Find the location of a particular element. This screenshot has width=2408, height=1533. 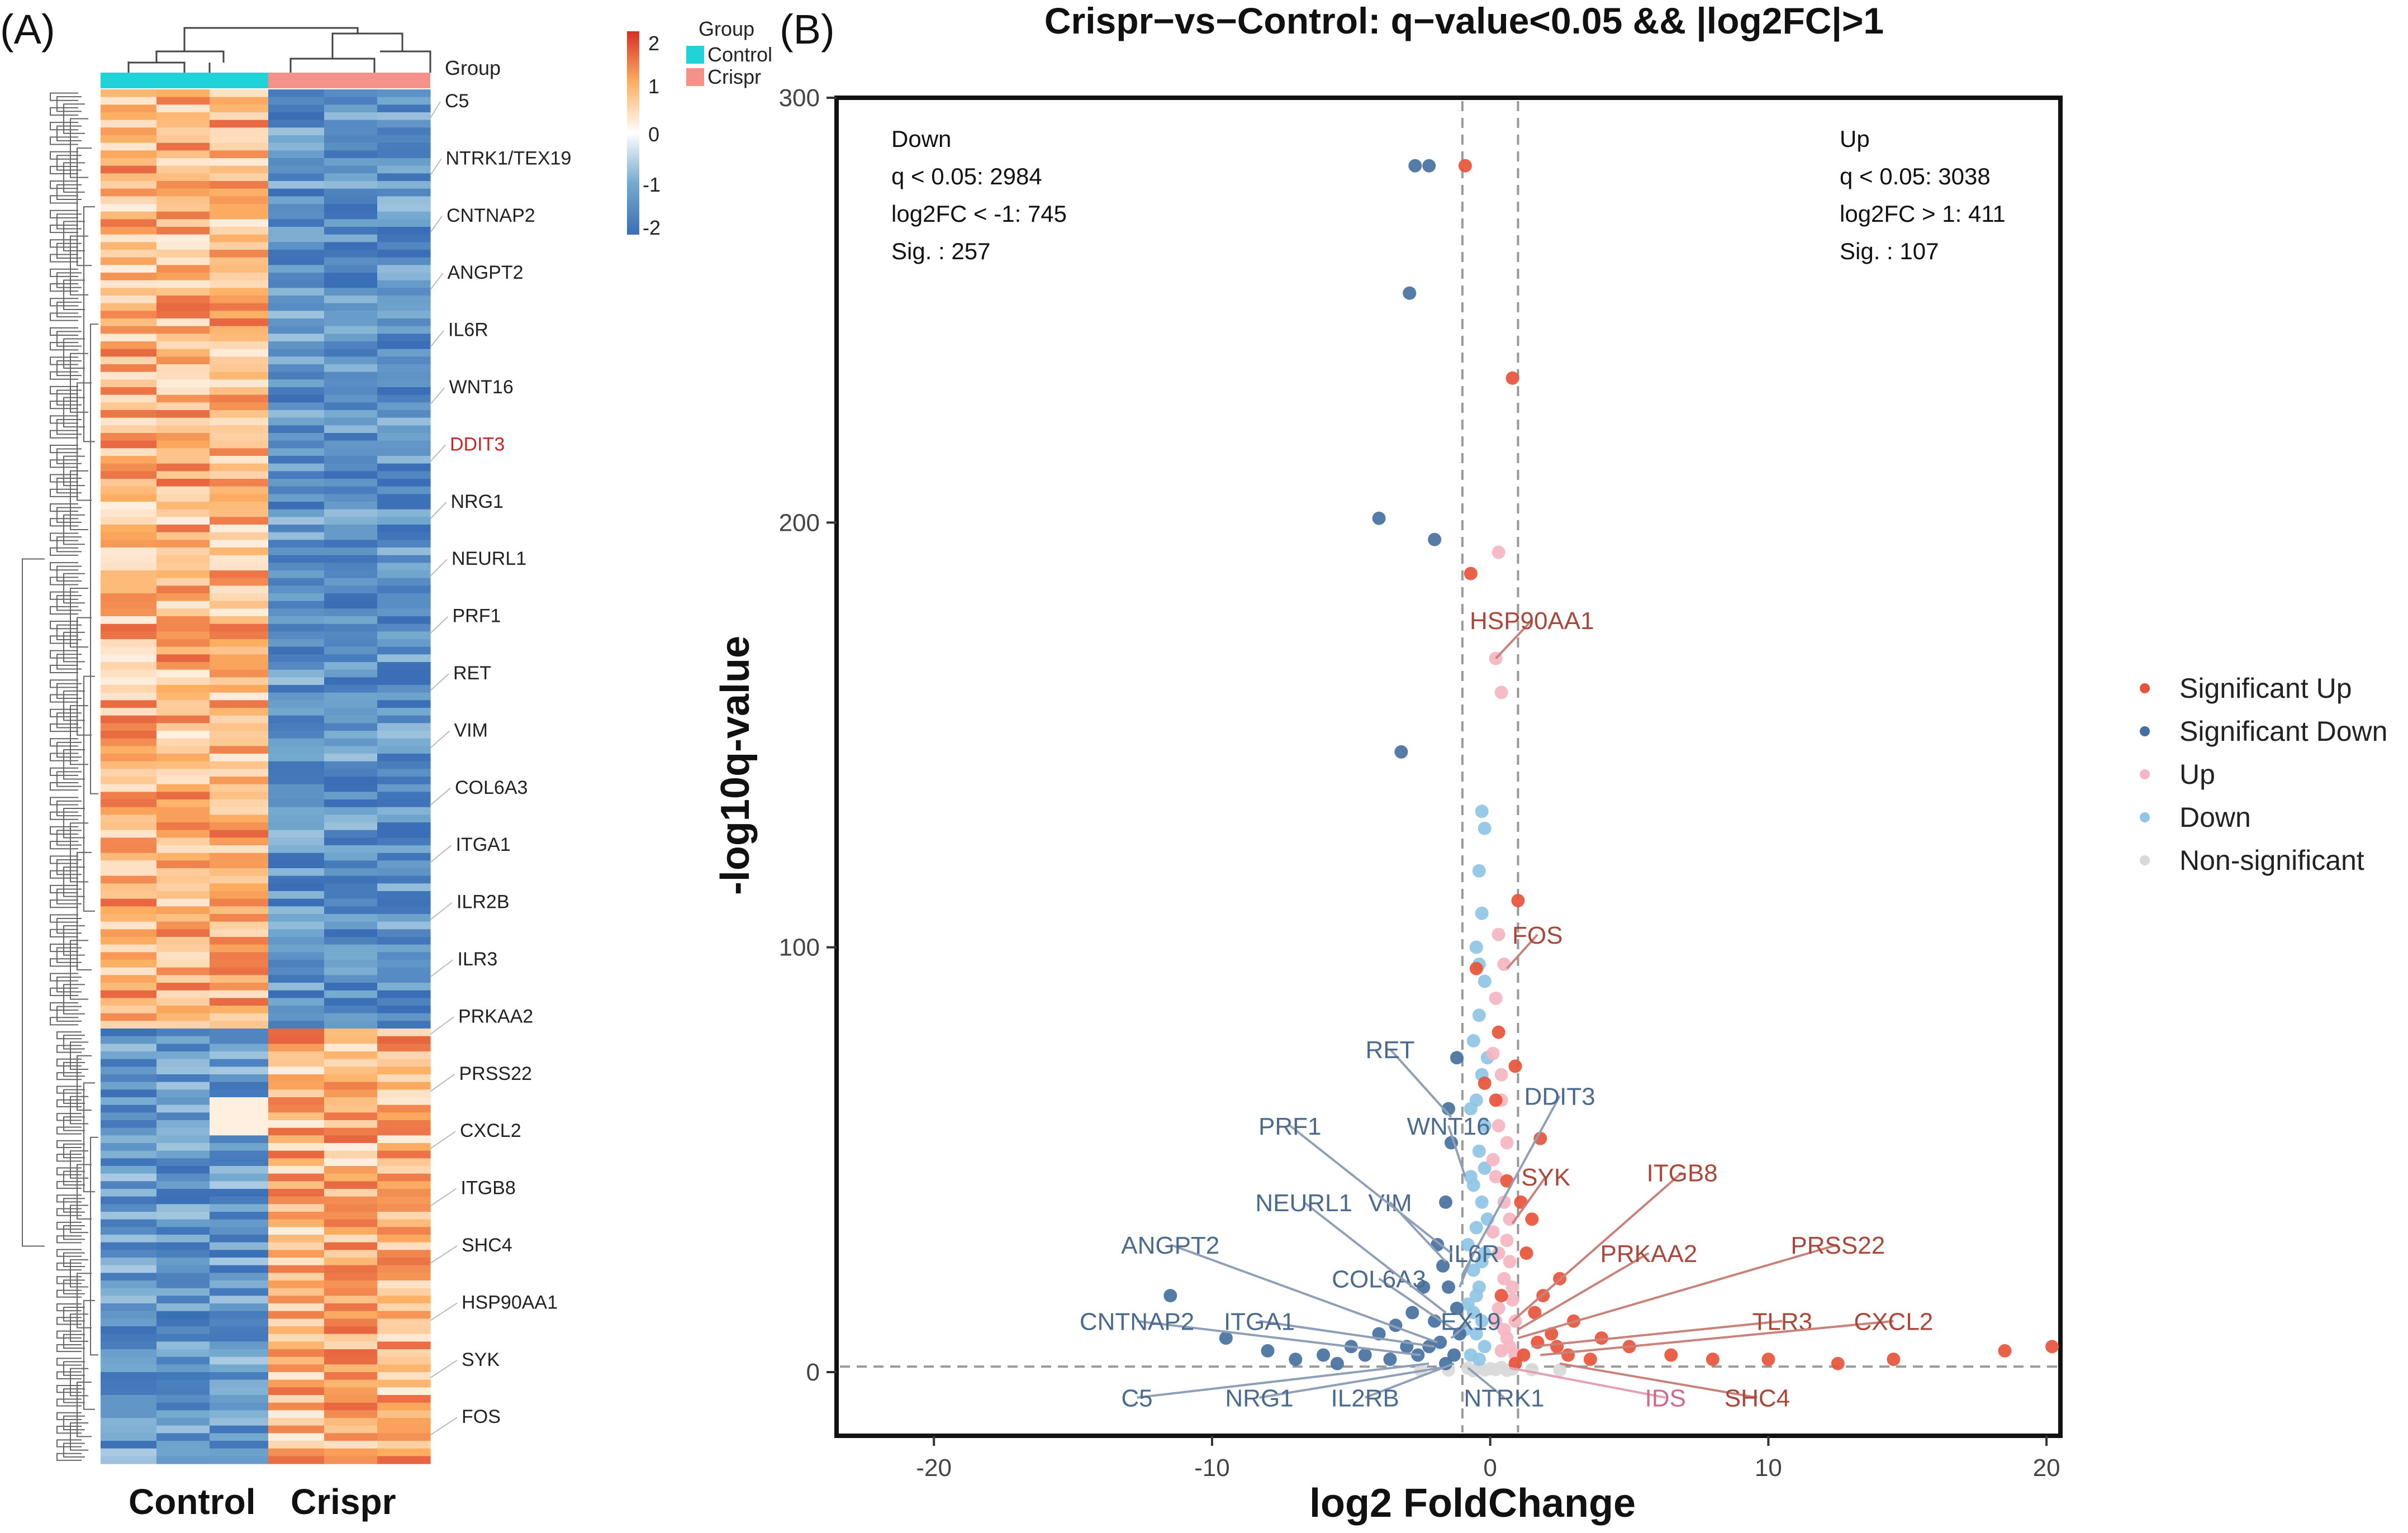

y-tick-label: 100 is located at coordinates (799, 947).